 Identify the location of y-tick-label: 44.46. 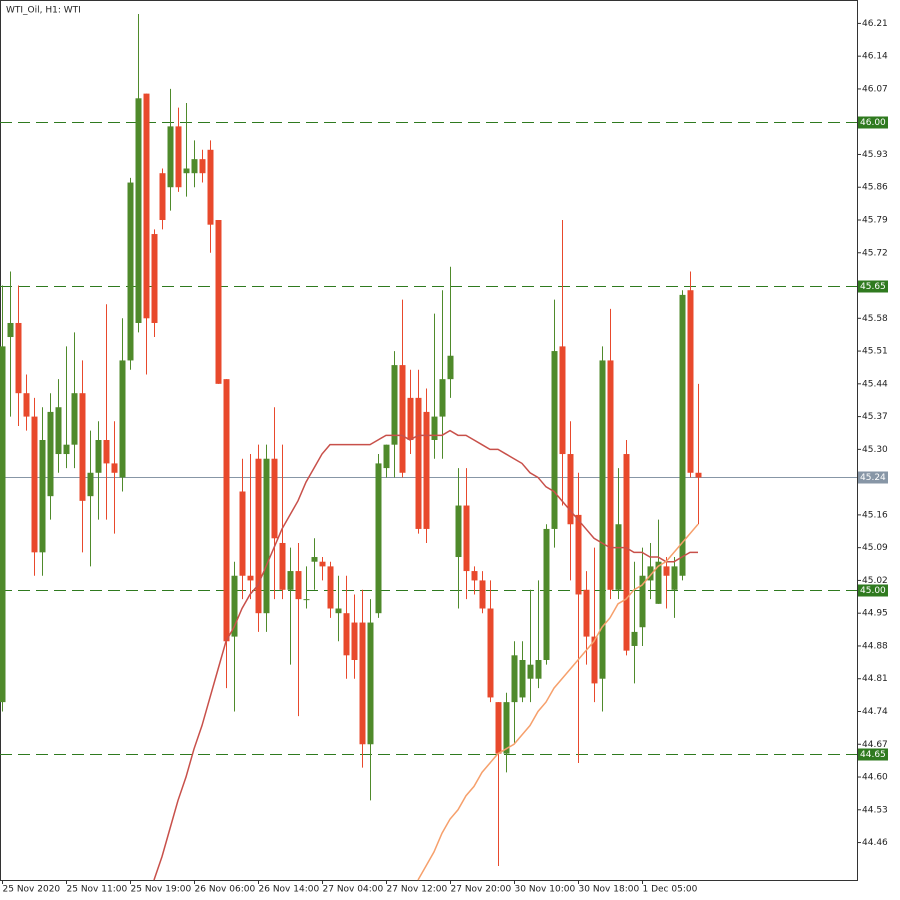
(875, 843).